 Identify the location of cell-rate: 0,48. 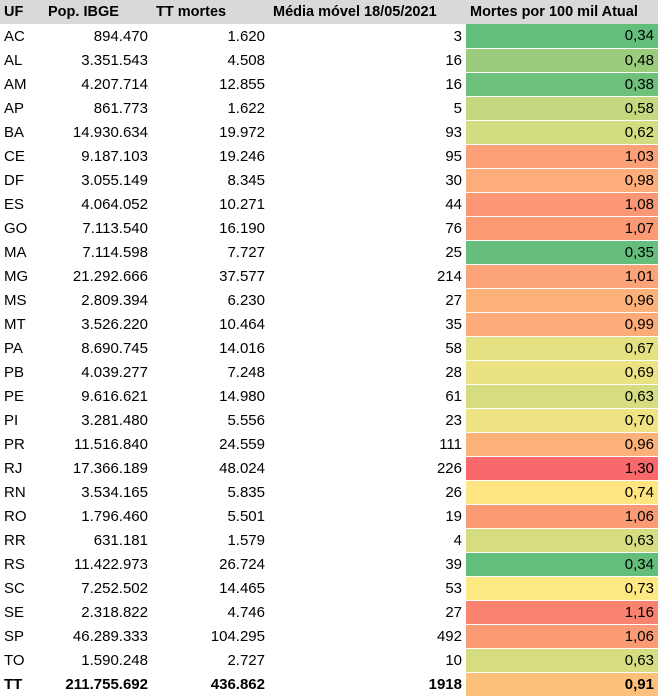
(562, 60).